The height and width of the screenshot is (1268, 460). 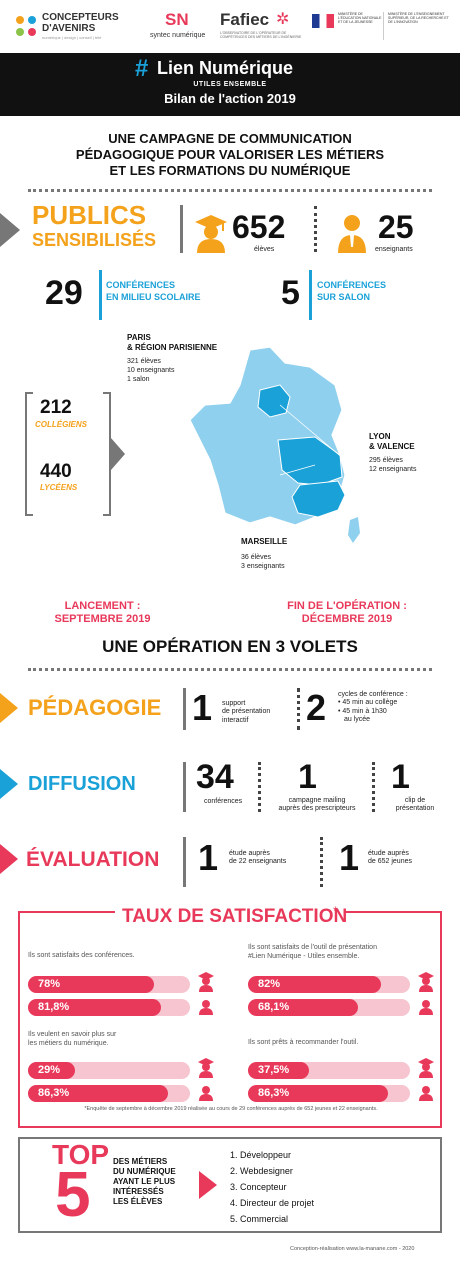 I want to click on banner-title: Lien Numérique, so click(x=225, y=68).